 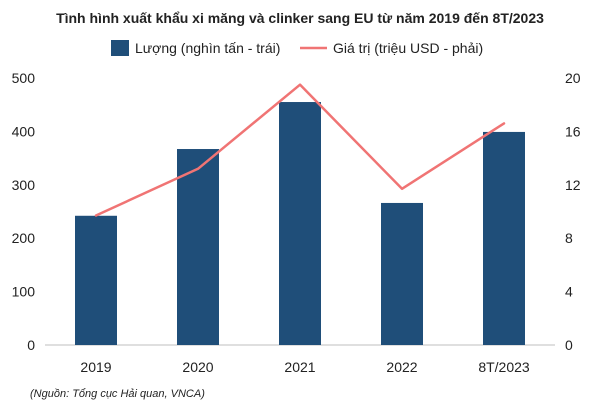 I want to click on x-tick-label: 2020, so click(x=197, y=367).